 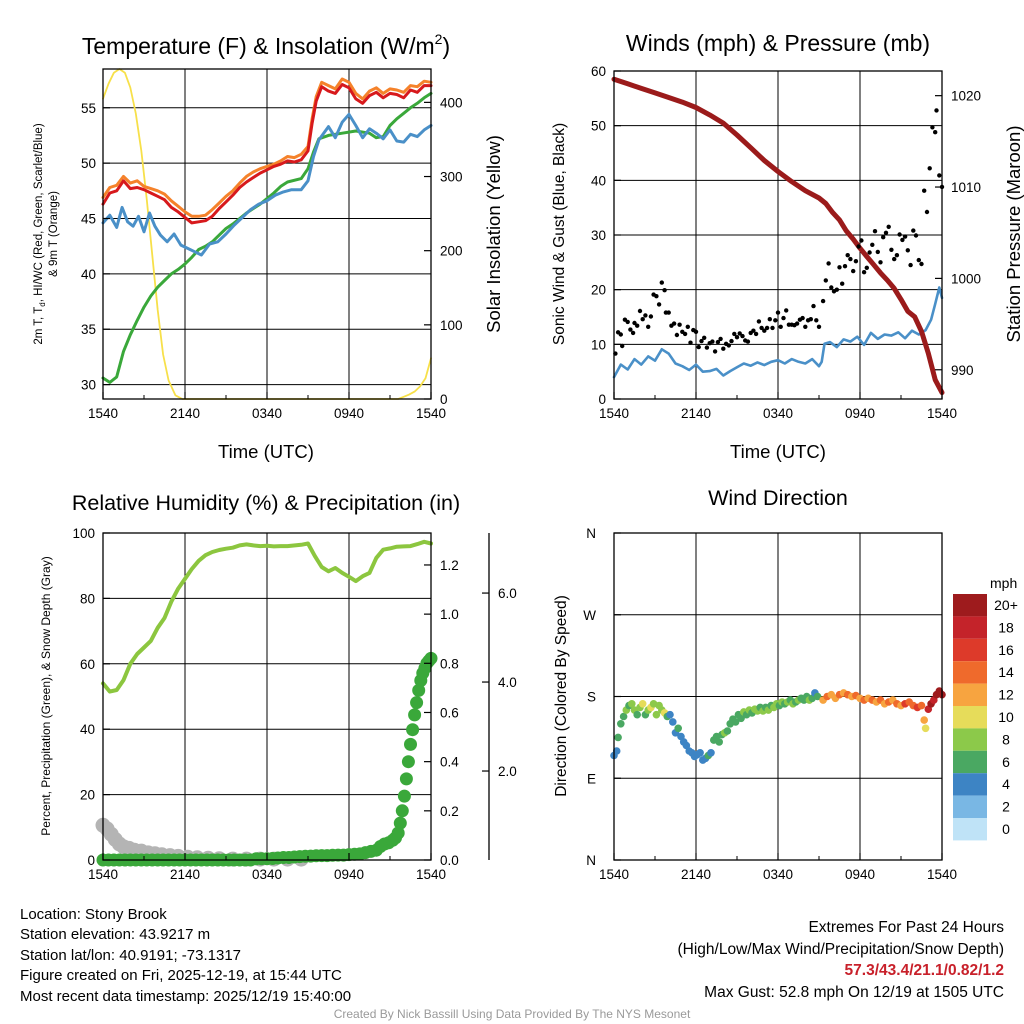 I want to click on insolation-ytick-label: 400, so click(x=451, y=102).